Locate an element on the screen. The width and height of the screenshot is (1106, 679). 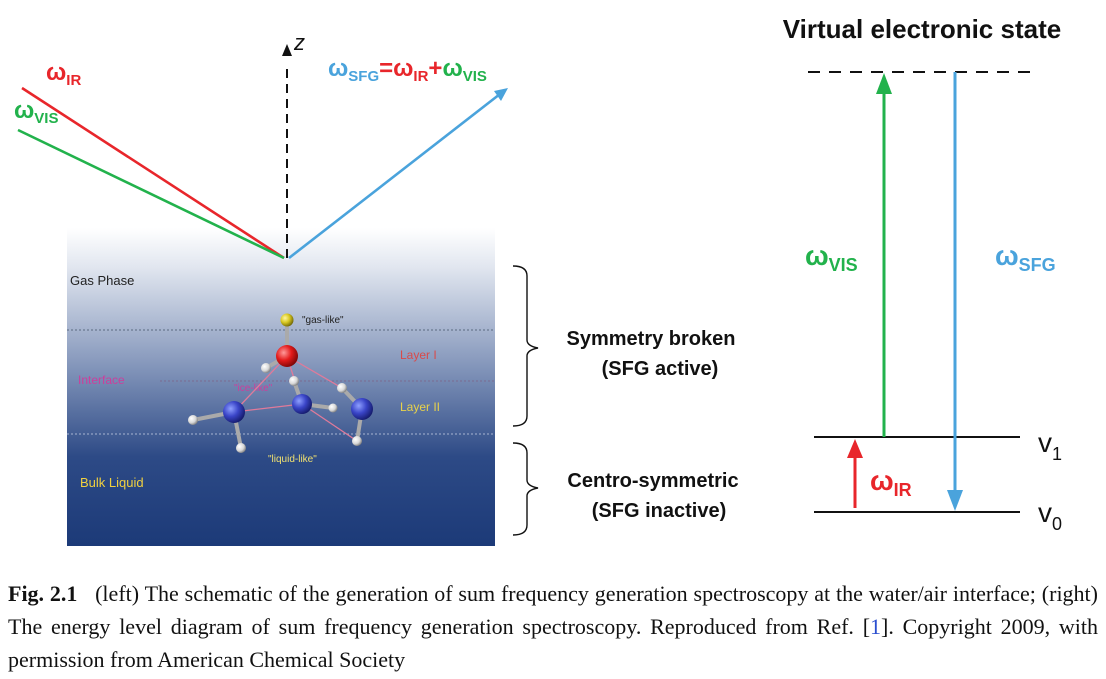
ir-beam-label: ωIR is located at coordinates (63, 74).